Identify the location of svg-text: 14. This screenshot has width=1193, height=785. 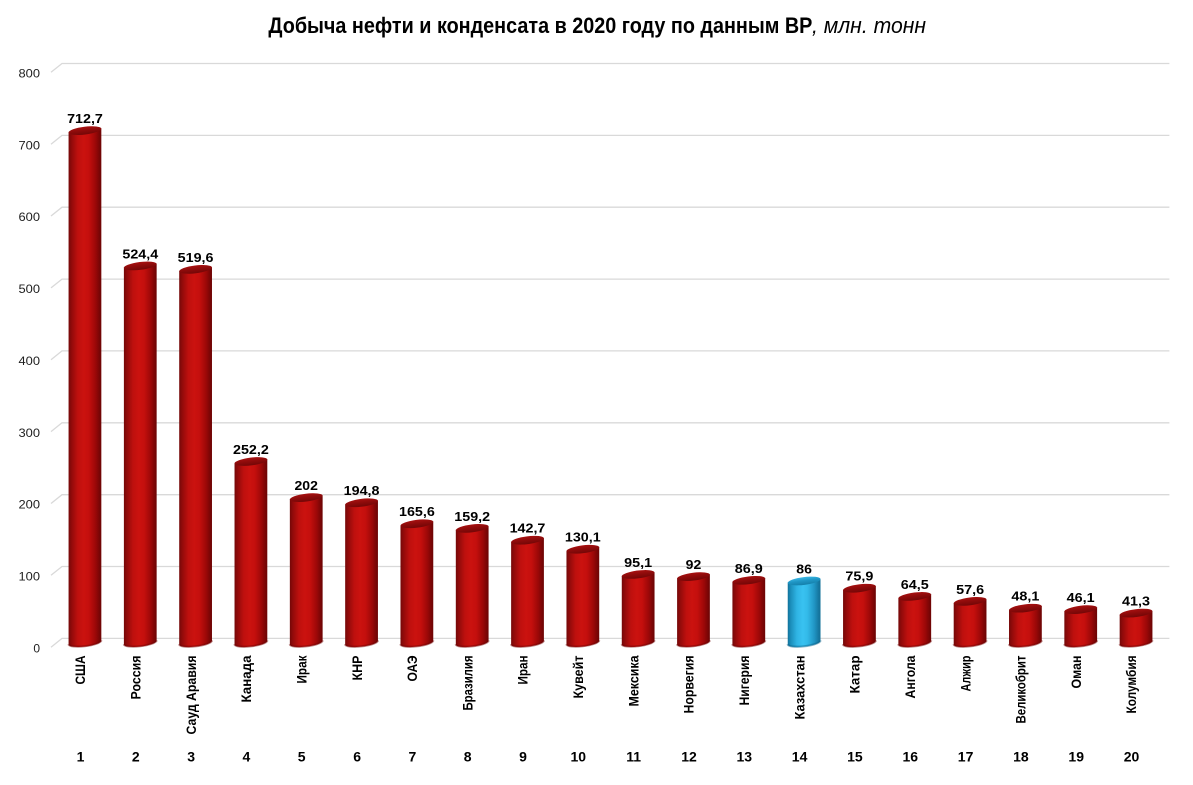
(800, 757).